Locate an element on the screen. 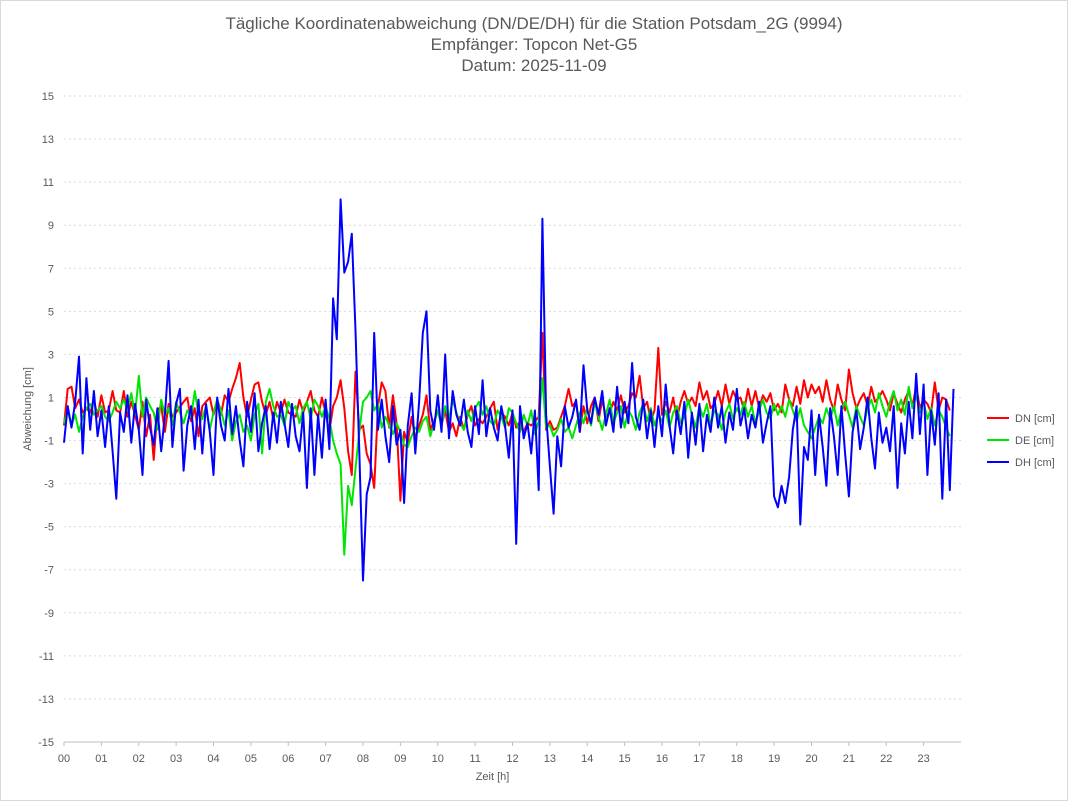 Image resolution: width=1068 pixels, height=801 pixels. x-tick-label: 07 is located at coordinates (326, 759).